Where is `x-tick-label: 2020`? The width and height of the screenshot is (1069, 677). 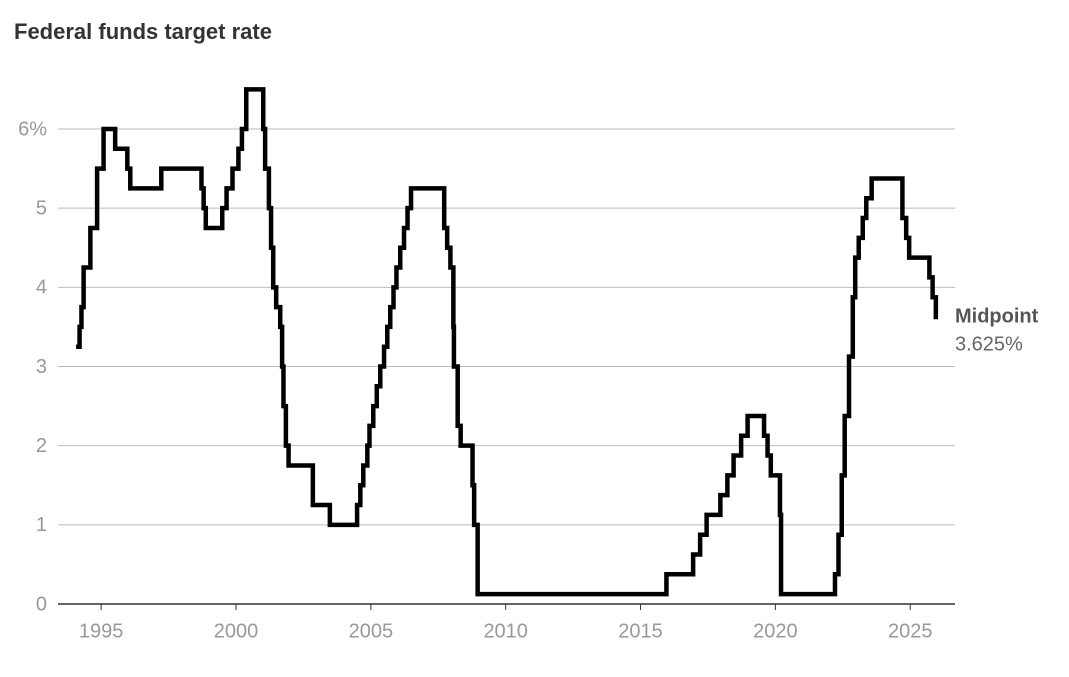 x-tick-label: 2020 is located at coordinates (775, 631).